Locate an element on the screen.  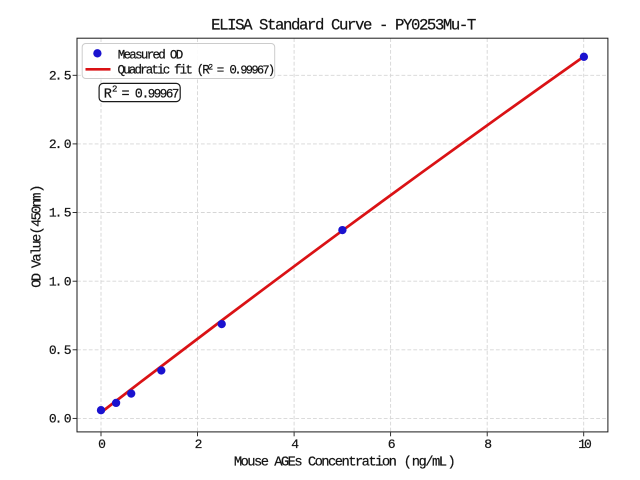
svg-text:1.0: 1. 0 is located at coordinates (60, 281).